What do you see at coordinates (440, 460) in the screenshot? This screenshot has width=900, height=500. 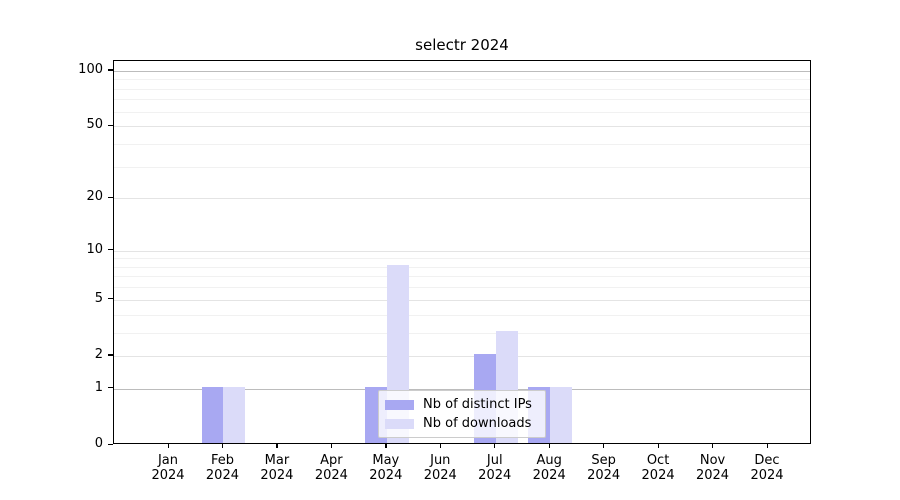 I see `x-tick-label-line: Jun` at bounding box center [440, 460].